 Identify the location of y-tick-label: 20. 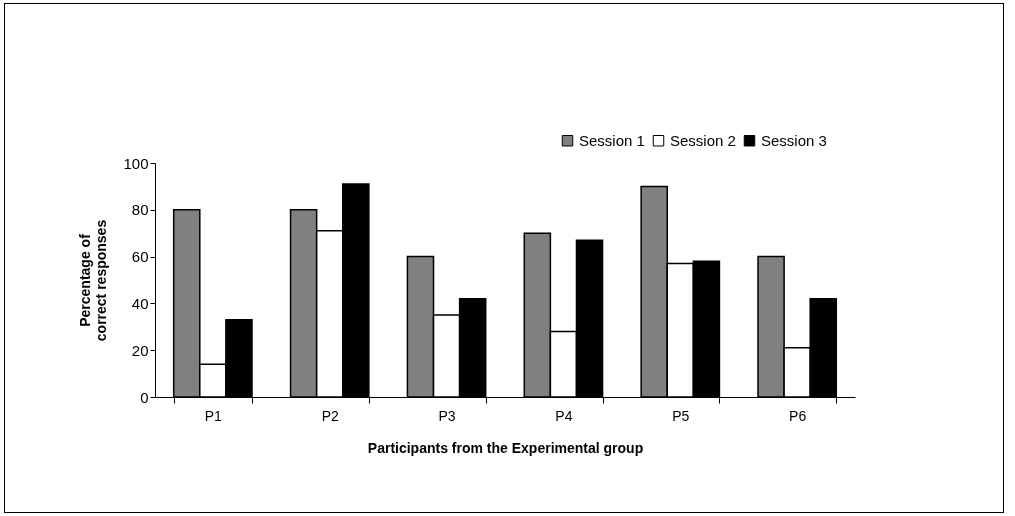
(140, 350).